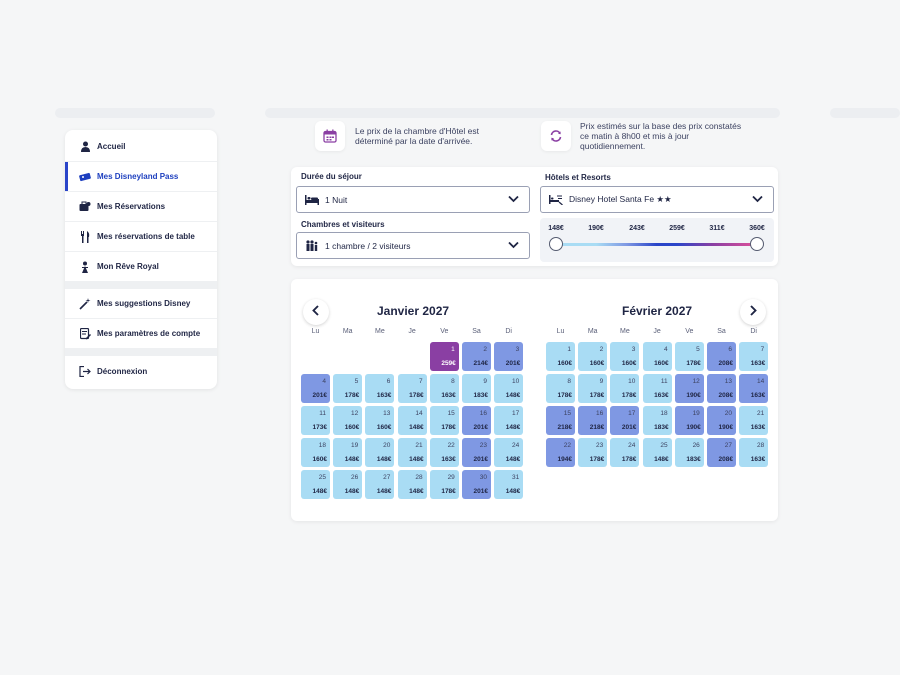  Describe the element at coordinates (721, 452) in the screenshot. I see `calendar-day: 27 208€` at that location.